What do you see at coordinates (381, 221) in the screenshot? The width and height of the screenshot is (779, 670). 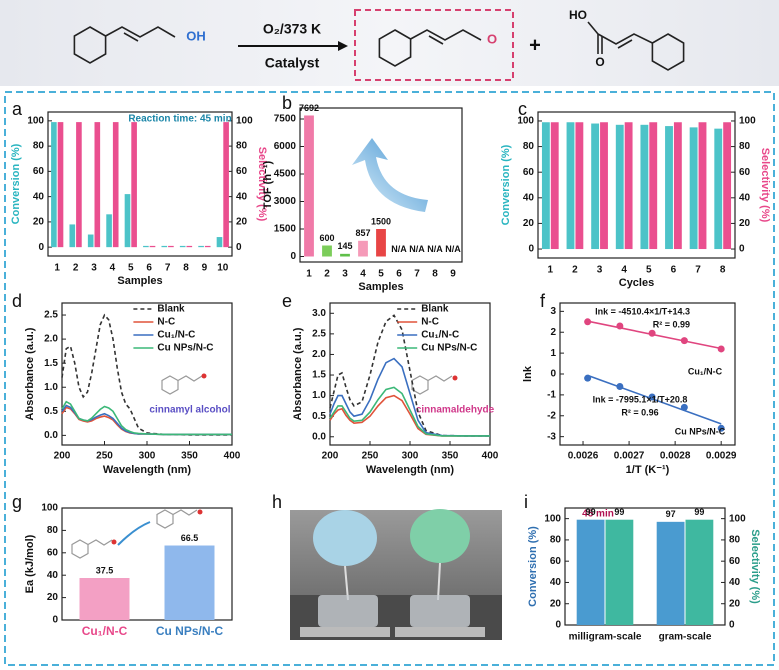 I see `data-label: 1500` at bounding box center [381, 221].